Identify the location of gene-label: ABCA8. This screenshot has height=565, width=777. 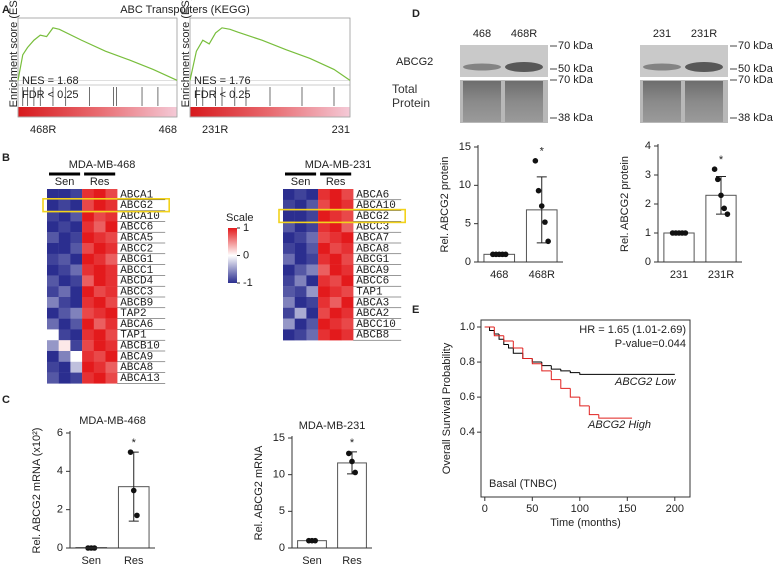
(136, 368).